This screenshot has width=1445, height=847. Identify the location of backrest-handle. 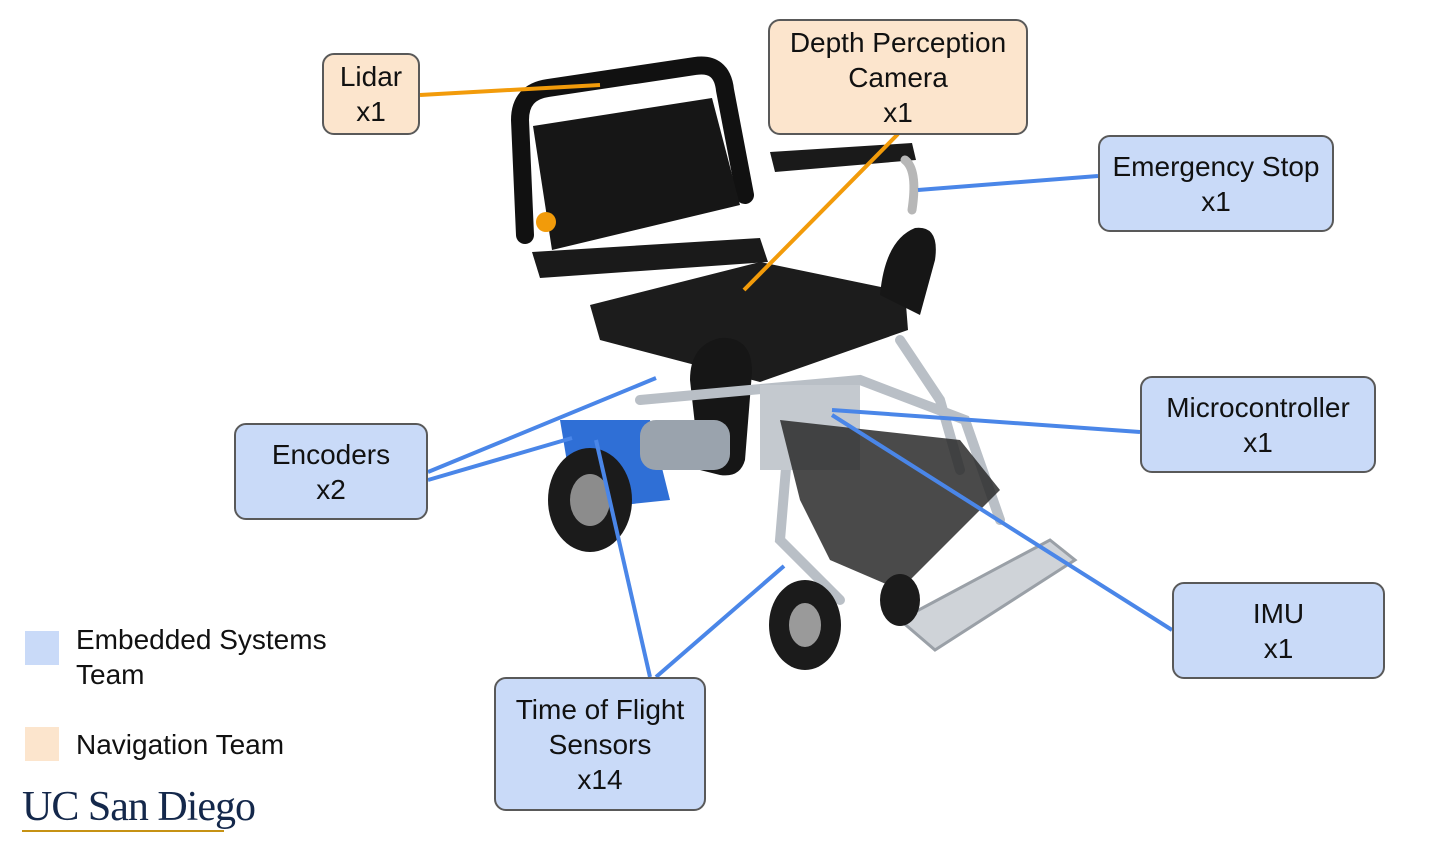
(632, 150).